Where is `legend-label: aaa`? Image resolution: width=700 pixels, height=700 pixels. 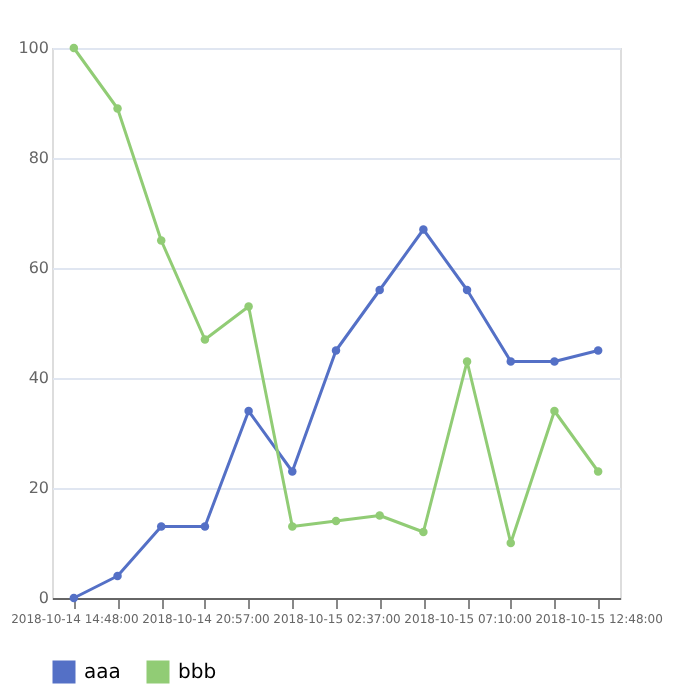 legend-label: aaa is located at coordinates (102, 673).